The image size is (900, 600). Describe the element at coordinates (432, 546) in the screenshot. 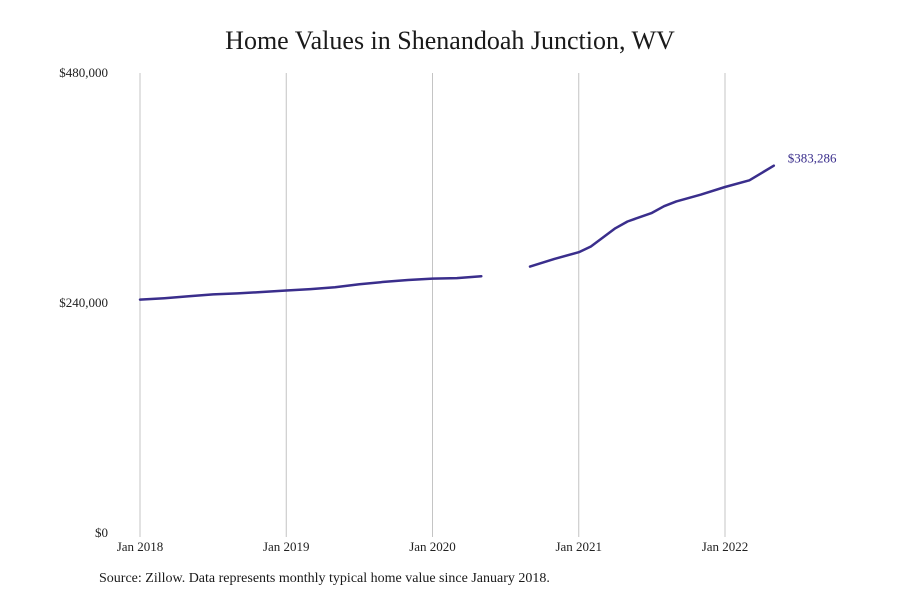

I see `x-tick-label: Jan 2020` at that location.